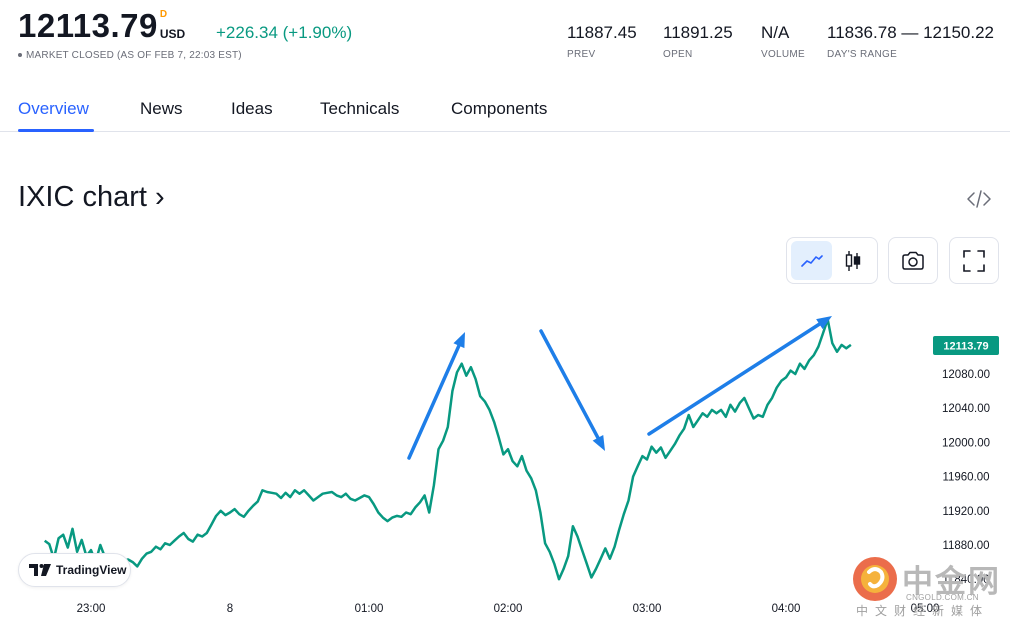 Image resolution: width=1010 pixels, height=628 pixels. Describe the element at coordinates (53, 108) in the screenshot. I see `tab-overview: Overview` at that location.